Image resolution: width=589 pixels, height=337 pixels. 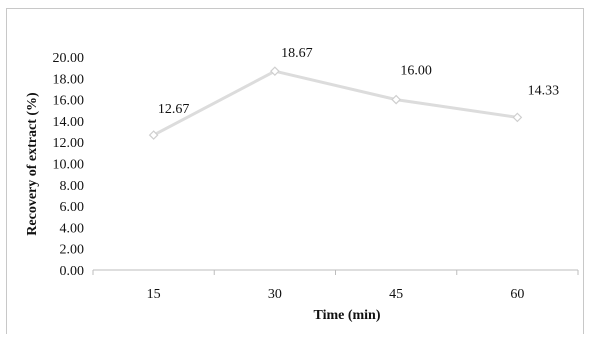 I want to click on data-points, so click(x=335, y=103).